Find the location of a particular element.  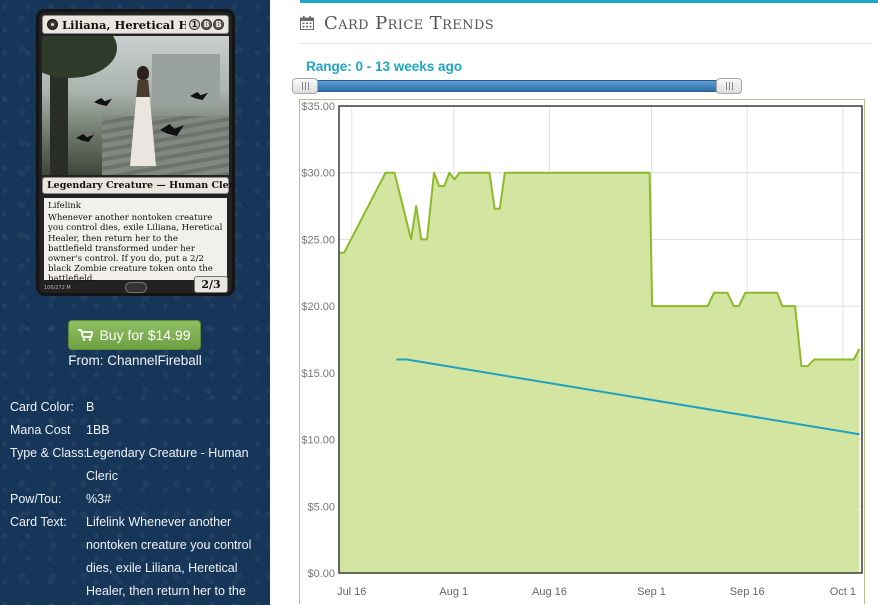

x-tick-label: Jul 16 is located at coordinates (351, 592).